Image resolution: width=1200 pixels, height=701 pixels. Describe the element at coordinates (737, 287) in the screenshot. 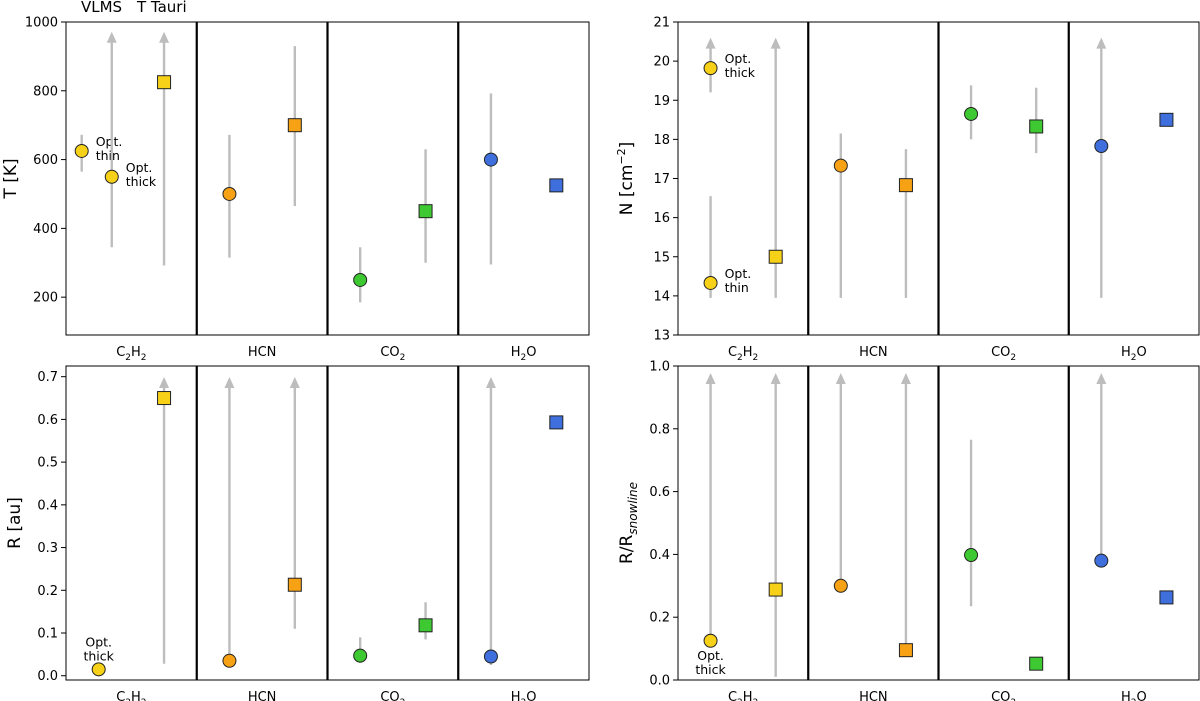

I see `point-annotation: thin` at that location.